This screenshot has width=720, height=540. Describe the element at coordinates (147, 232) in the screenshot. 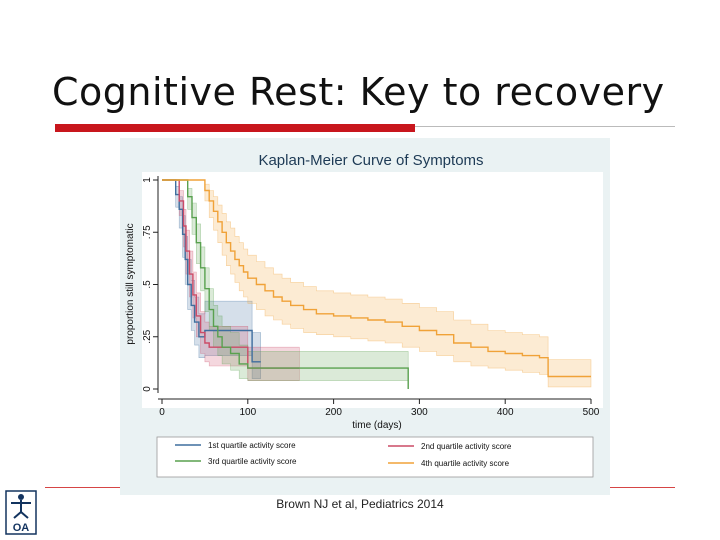

I see `y-tick-label: .75` at that location.